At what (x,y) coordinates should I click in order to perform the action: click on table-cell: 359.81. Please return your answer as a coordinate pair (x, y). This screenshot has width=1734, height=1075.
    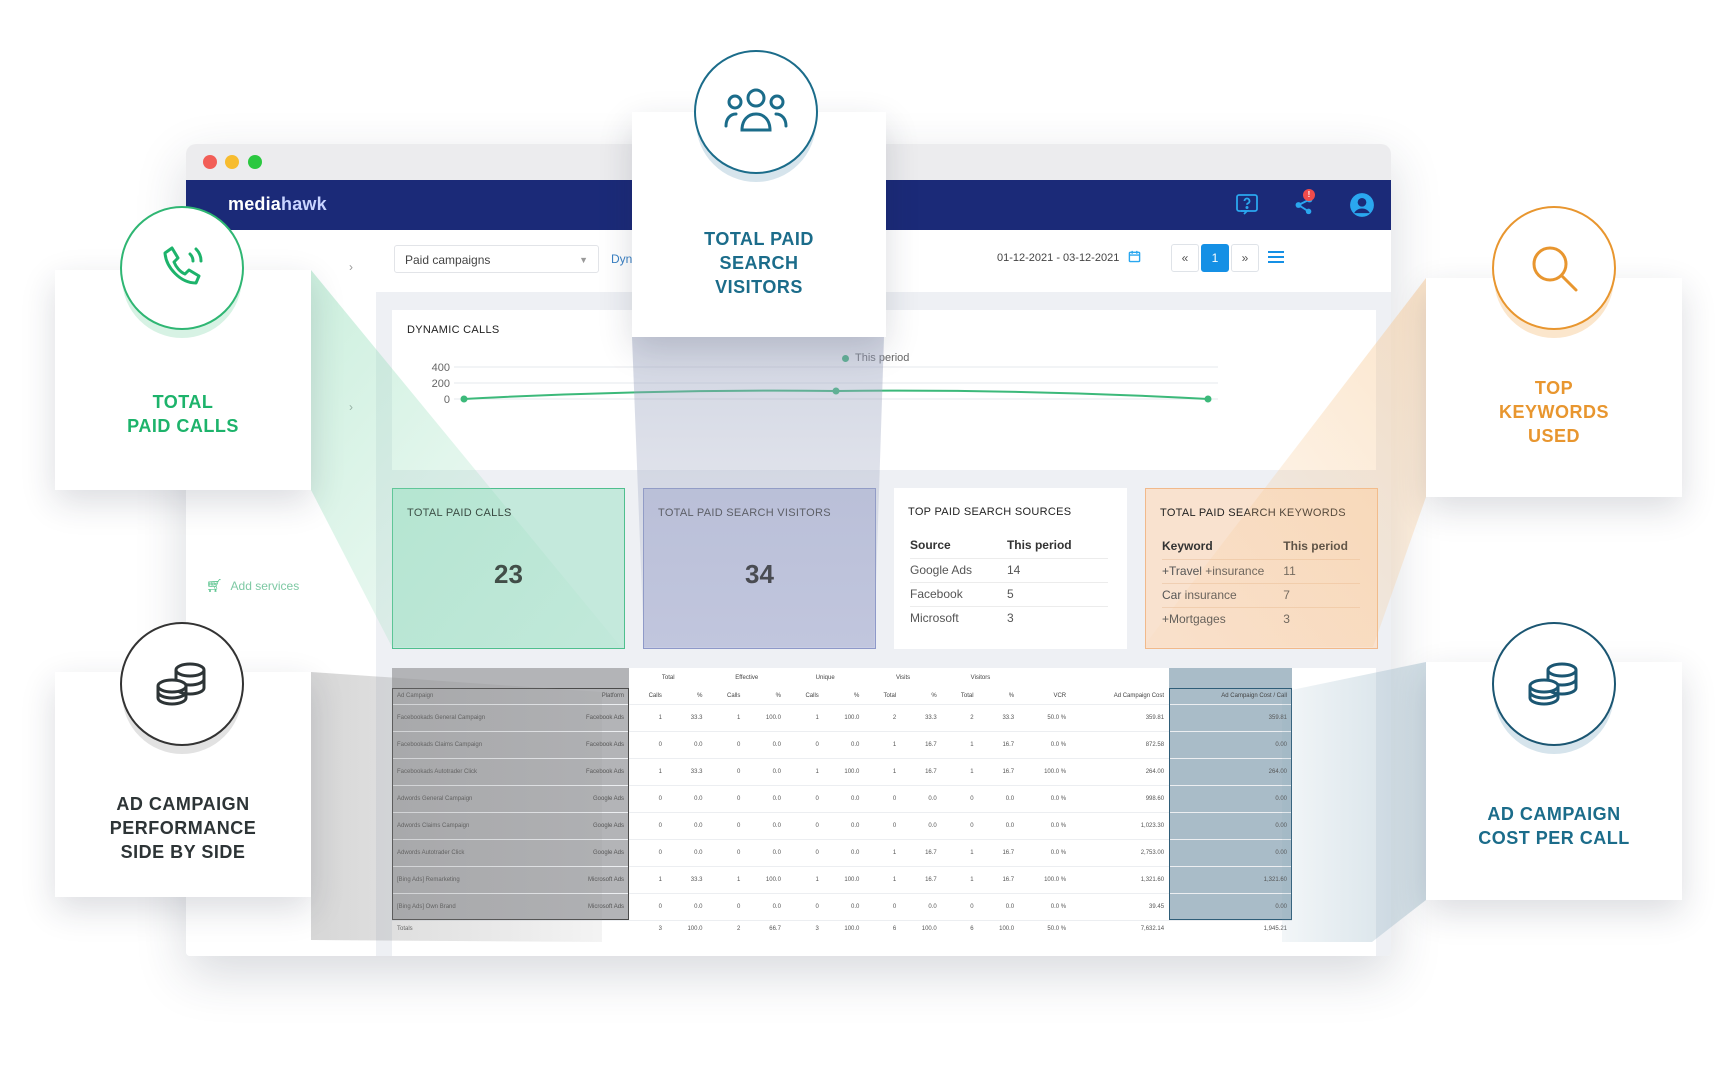
    Looking at the image, I should click on (1120, 717).